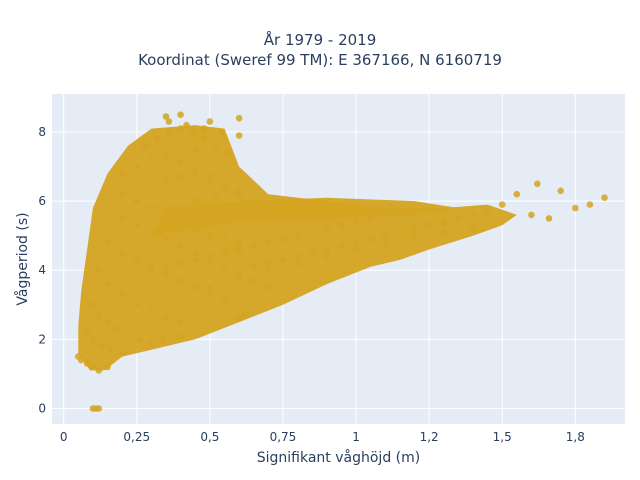 This screenshot has height=480, width=640. I want to click on chart-title-line-1: År 1979 - 2019, so click(320, 40).